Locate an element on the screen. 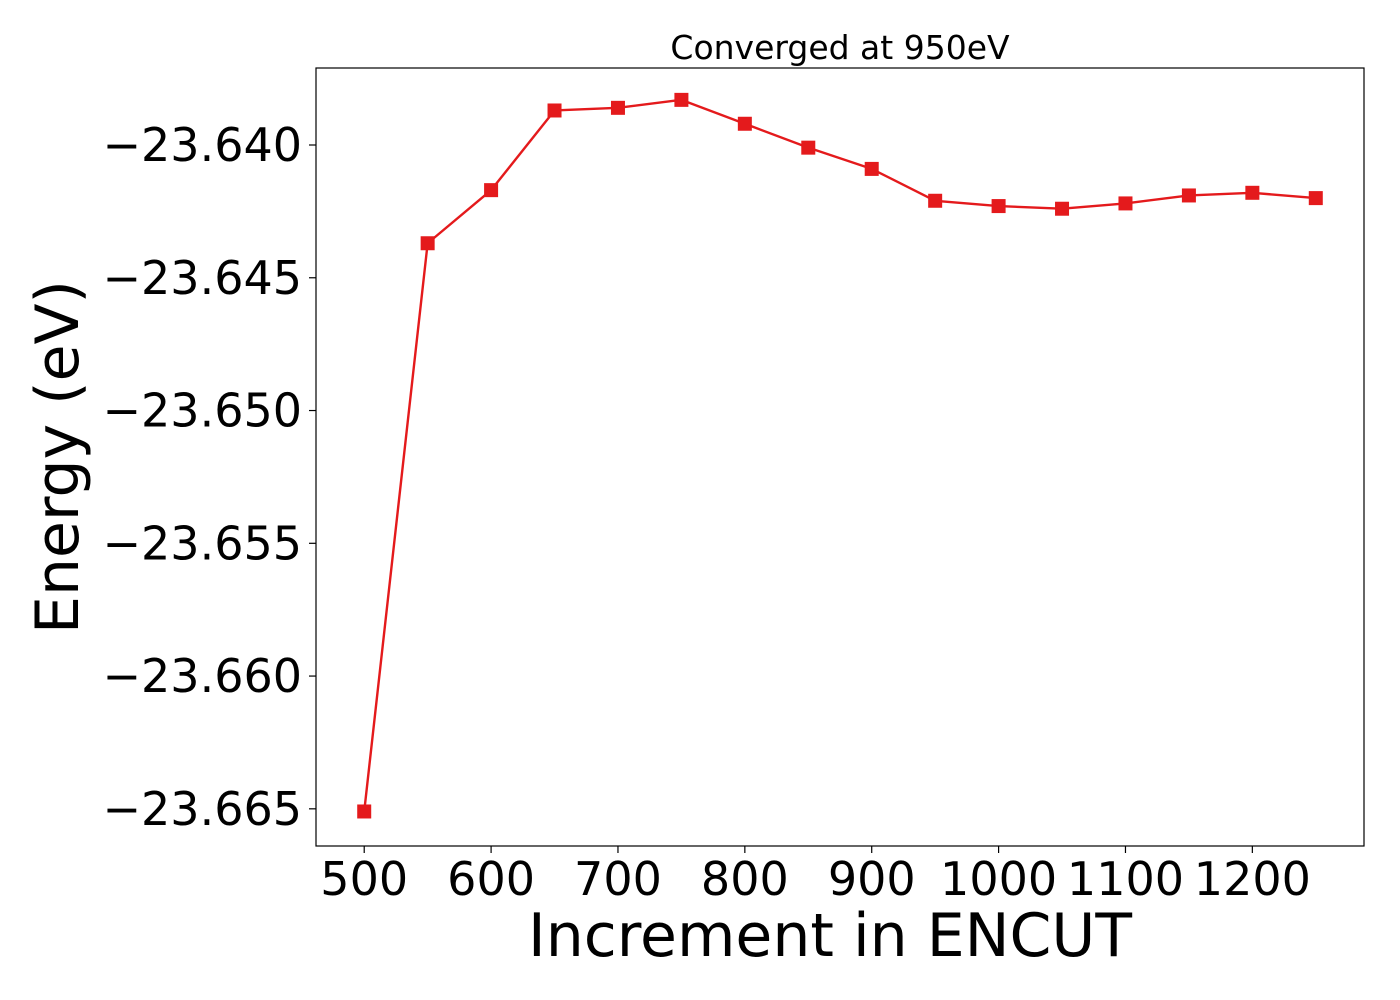 Image resolution: width=1400 pixels, height=1000 pixels. y-tick-label: −23.640 is located at coordinates (203, 145).